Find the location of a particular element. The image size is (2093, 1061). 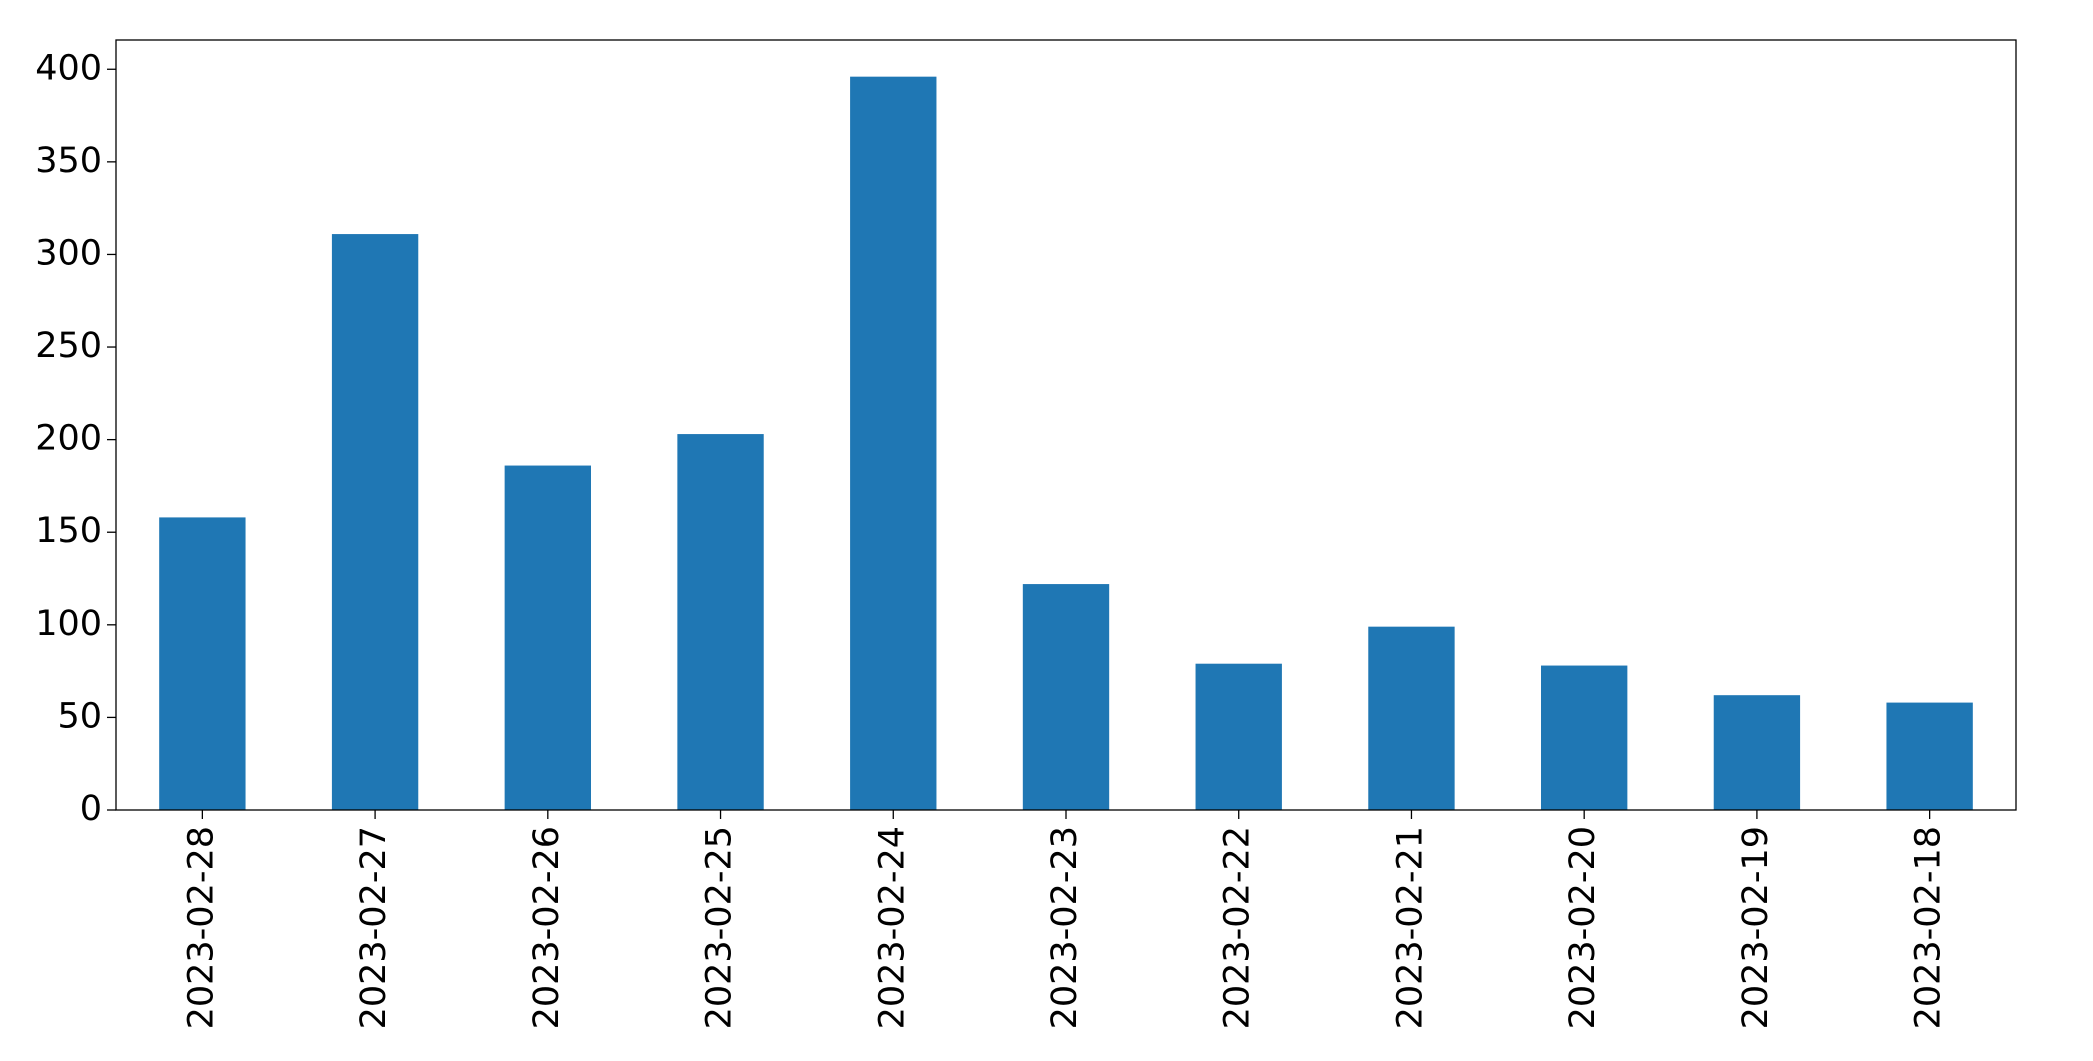

x-tick-label: 2023-02-28 is located at coordinates (201, 927).